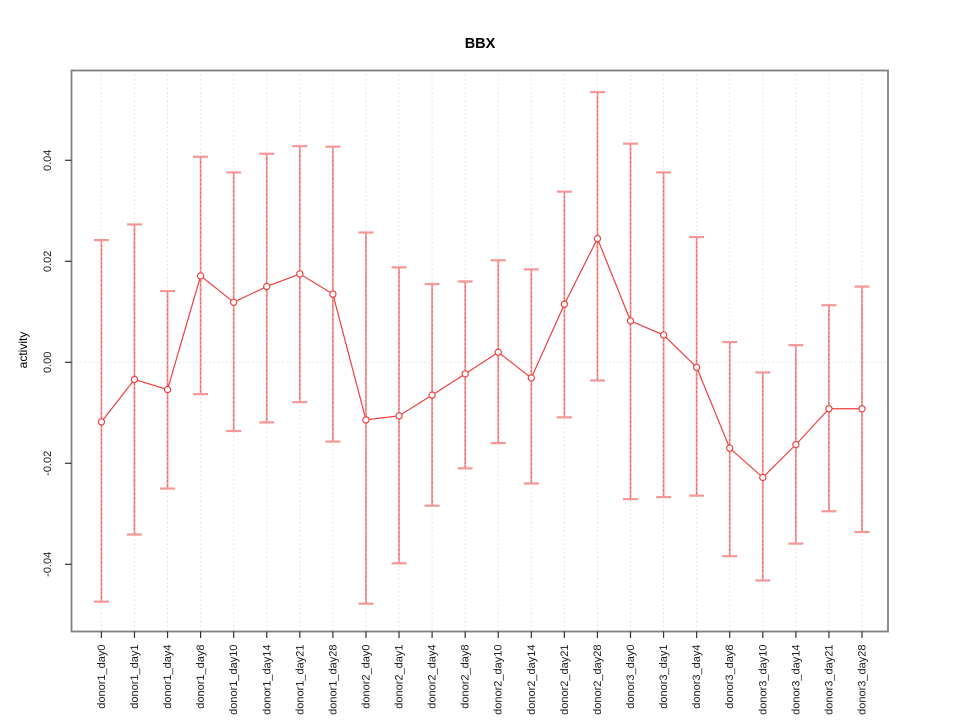 The image size is (960, 720). Describe the element at coordinates (102, 677) in the screenshot. I see `x-tick-label: donor1_day0` at that location.